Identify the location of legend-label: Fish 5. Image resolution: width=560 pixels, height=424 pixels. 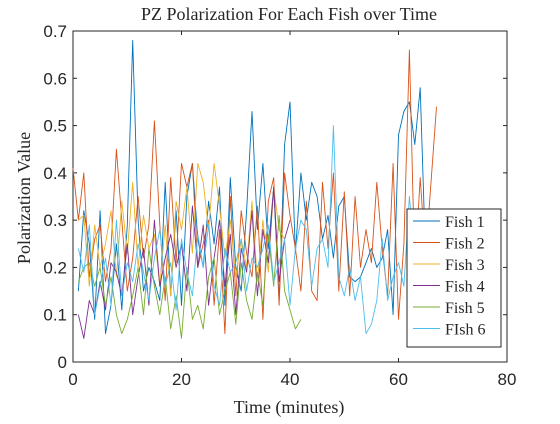
(465, 308).